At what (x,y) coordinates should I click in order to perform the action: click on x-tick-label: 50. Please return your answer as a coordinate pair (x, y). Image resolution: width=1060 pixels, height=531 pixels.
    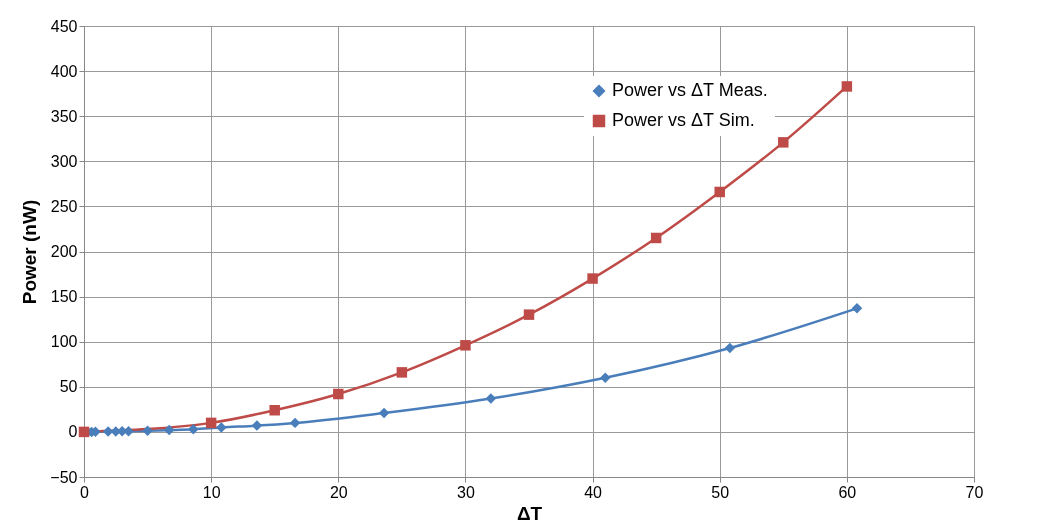
    Looking at the image, I should click on (720, 492).